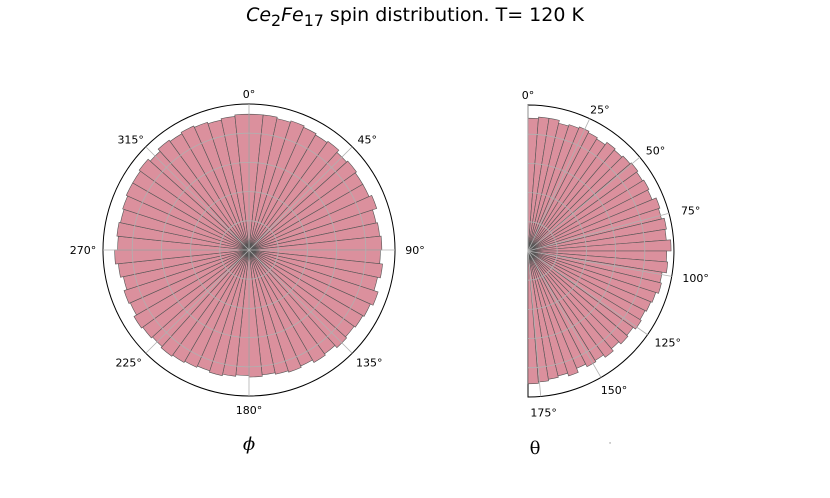  What do you see at coordinates (249, 94) in the screenshot?
I see `phi-tick-label-0: 0°` at bounding box center [249, 94].